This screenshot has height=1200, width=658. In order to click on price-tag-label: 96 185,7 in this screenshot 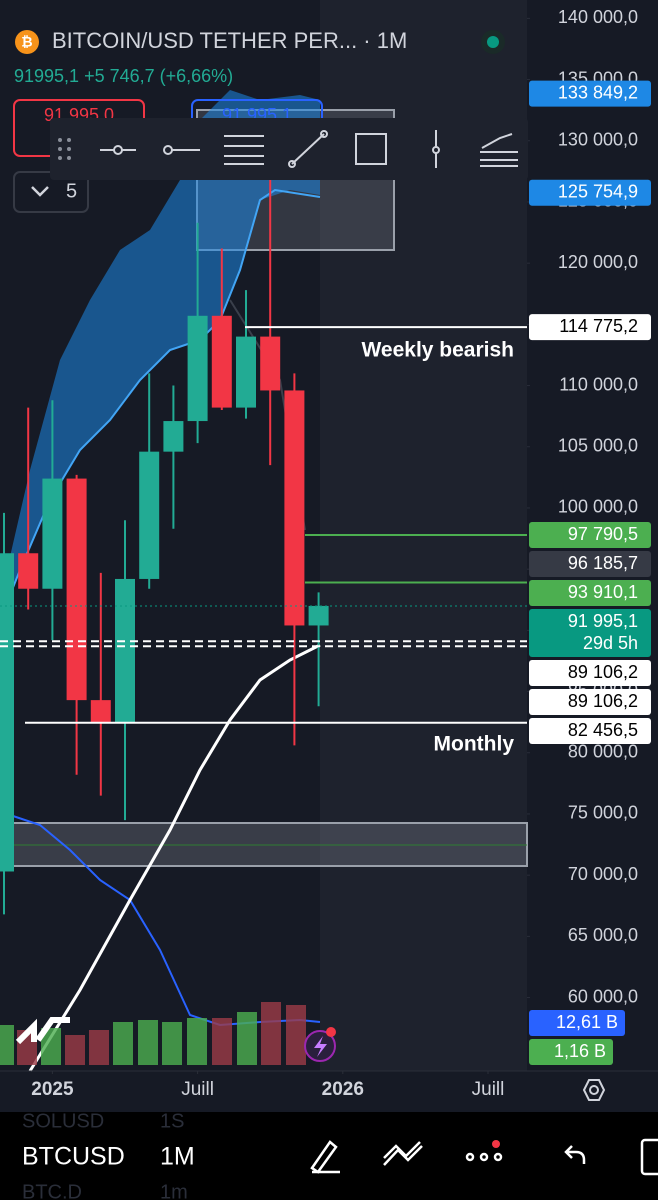, I will do `click(603, 563)`.